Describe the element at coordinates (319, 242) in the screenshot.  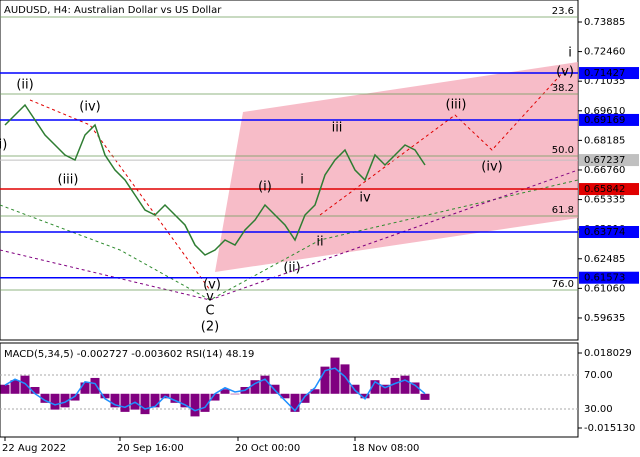
I see `wave-label: ii` at that location.